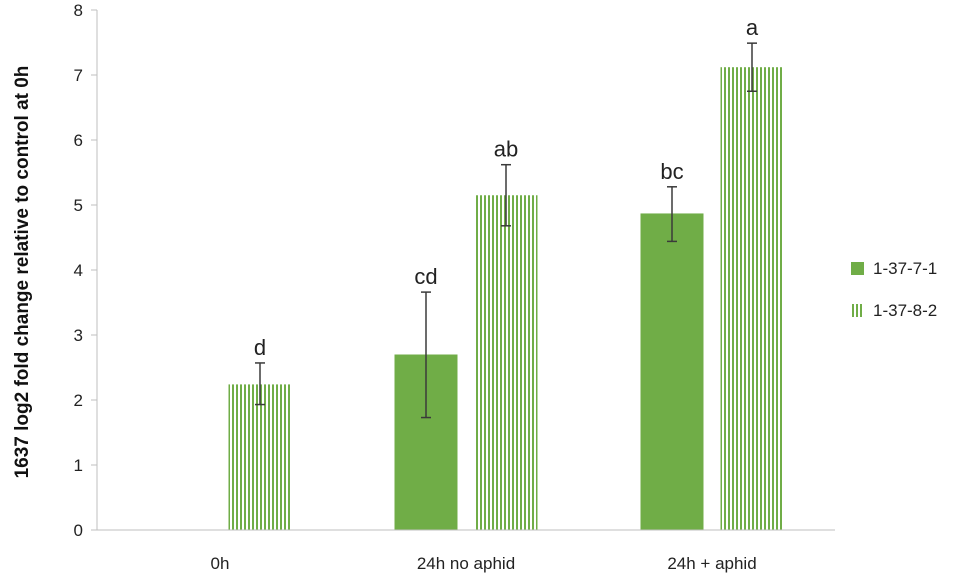 The image size is (975, 585). I want to click on y-tick-label: 6, so click(78, 140).